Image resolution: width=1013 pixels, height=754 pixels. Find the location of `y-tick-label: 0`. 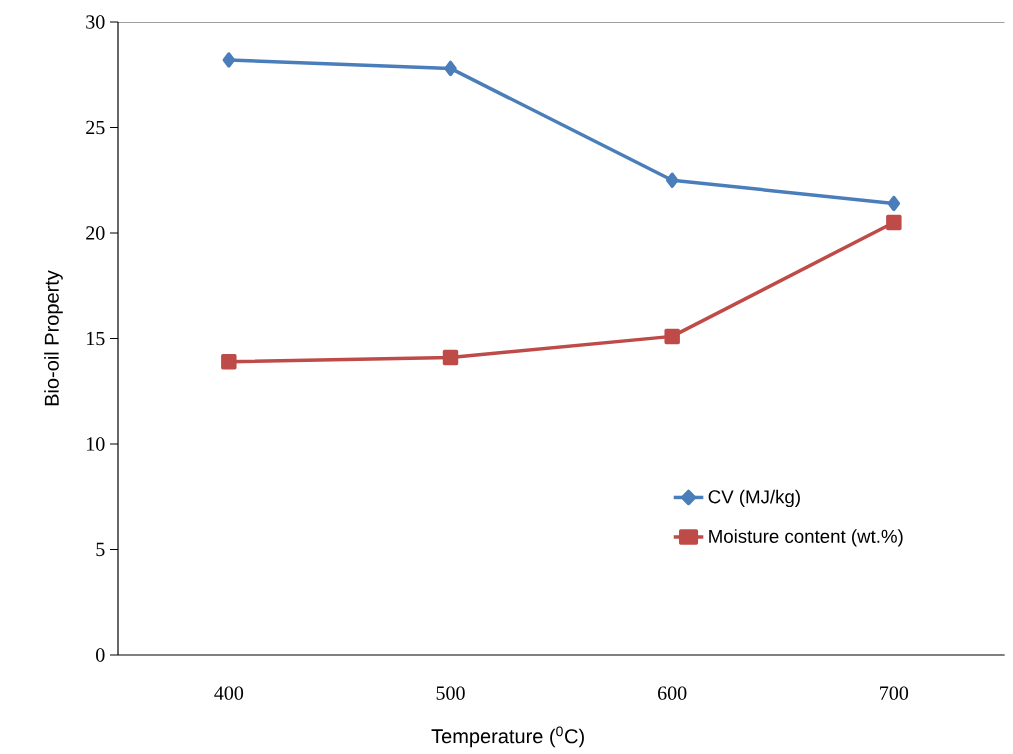

y-tick-label: 0 is located at coordinates (100, 655).